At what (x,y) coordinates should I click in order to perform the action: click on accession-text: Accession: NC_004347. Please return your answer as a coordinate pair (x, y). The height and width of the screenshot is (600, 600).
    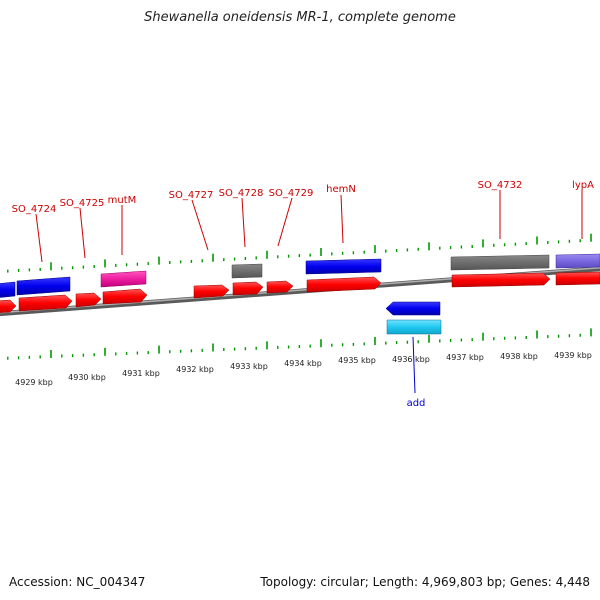
    Looking at the image, I should click on (77, 582).